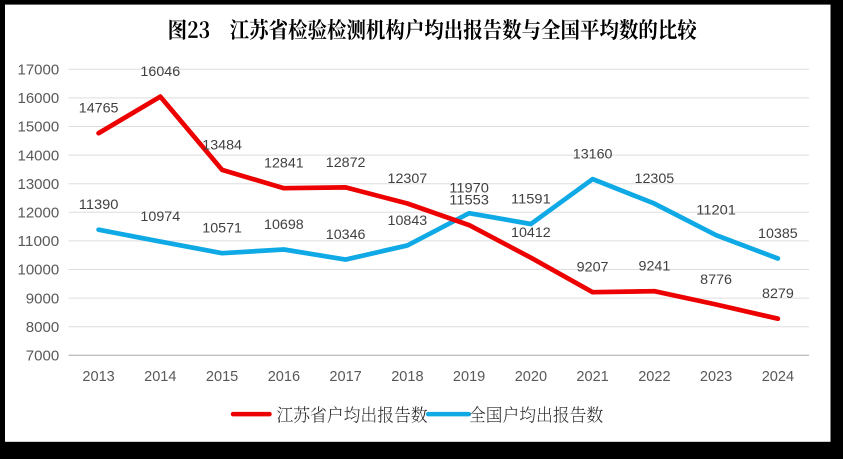 This screenshot has width=843, height=459. Describe the element at coordinates (284, 164) in the screenshot. I see `svg-text: 12841` at that location.